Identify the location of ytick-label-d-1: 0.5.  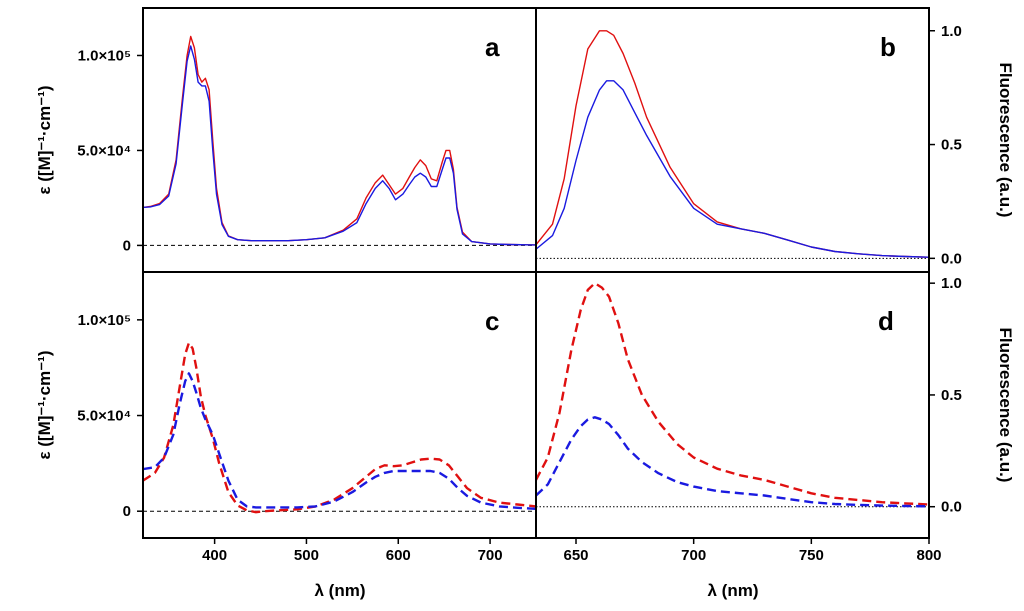
(951, 395).